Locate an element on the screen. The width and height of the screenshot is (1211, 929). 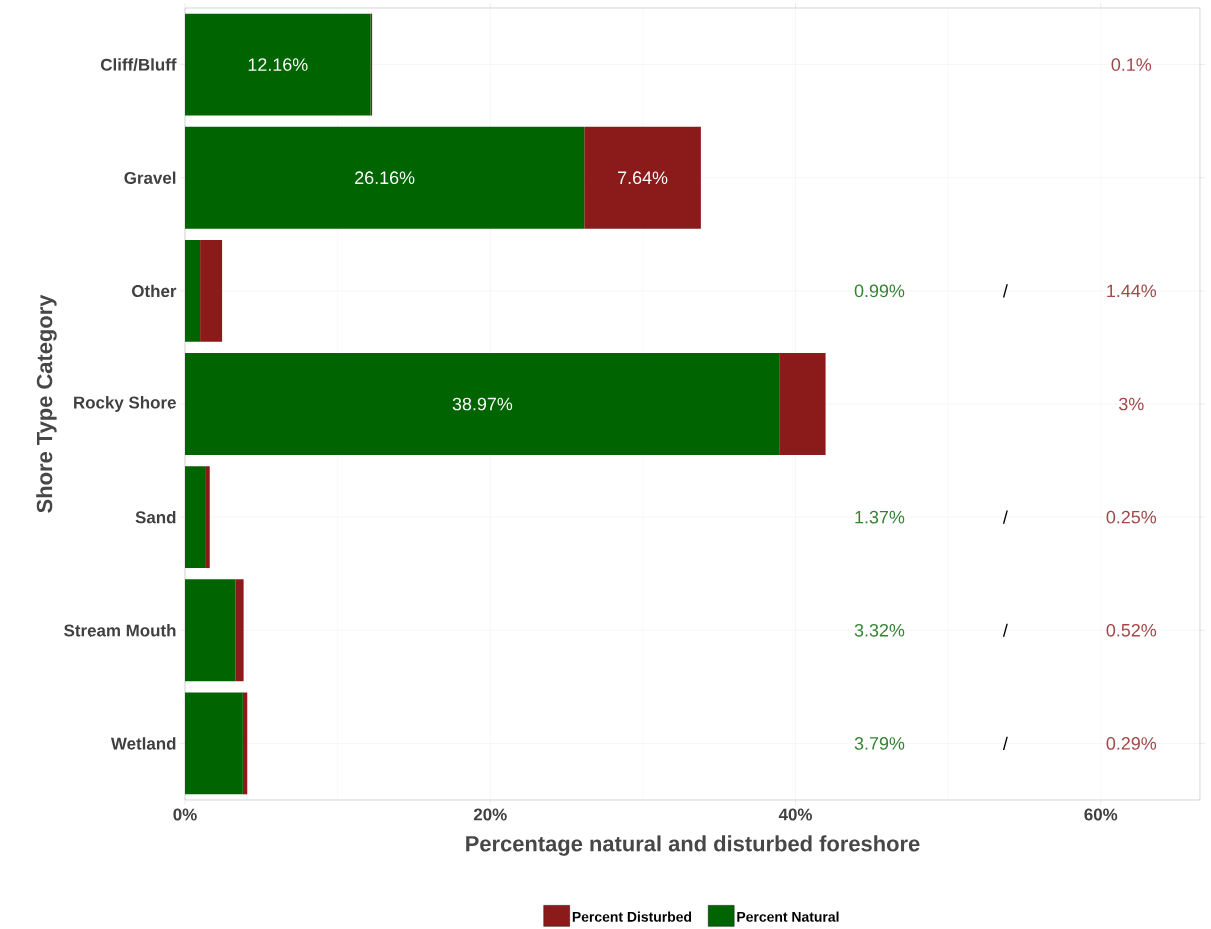
x-axis-title: Percentage natural and disturbed foreshore is located at coordinates (693, 846).